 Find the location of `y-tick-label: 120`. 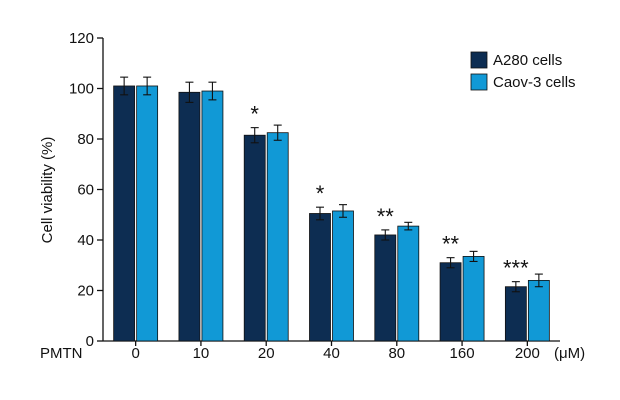

y-tick-label: 120 is located at coordinates (81, 38).